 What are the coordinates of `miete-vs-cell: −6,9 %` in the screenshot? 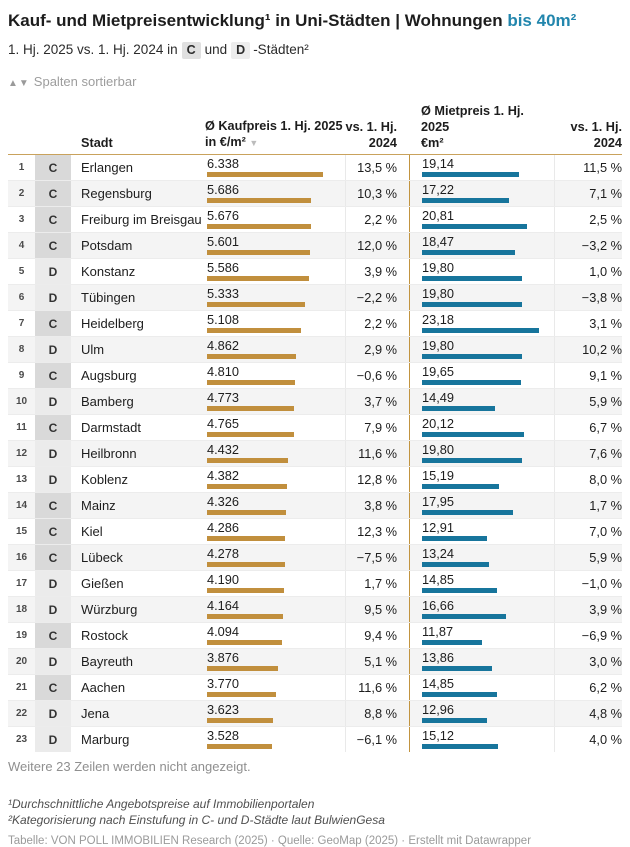 It's located at (588, 635).